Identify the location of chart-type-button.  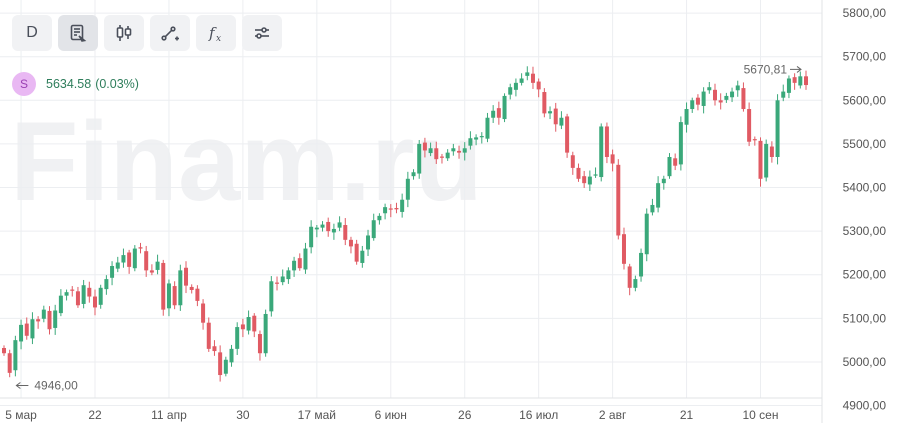
(124, 33).